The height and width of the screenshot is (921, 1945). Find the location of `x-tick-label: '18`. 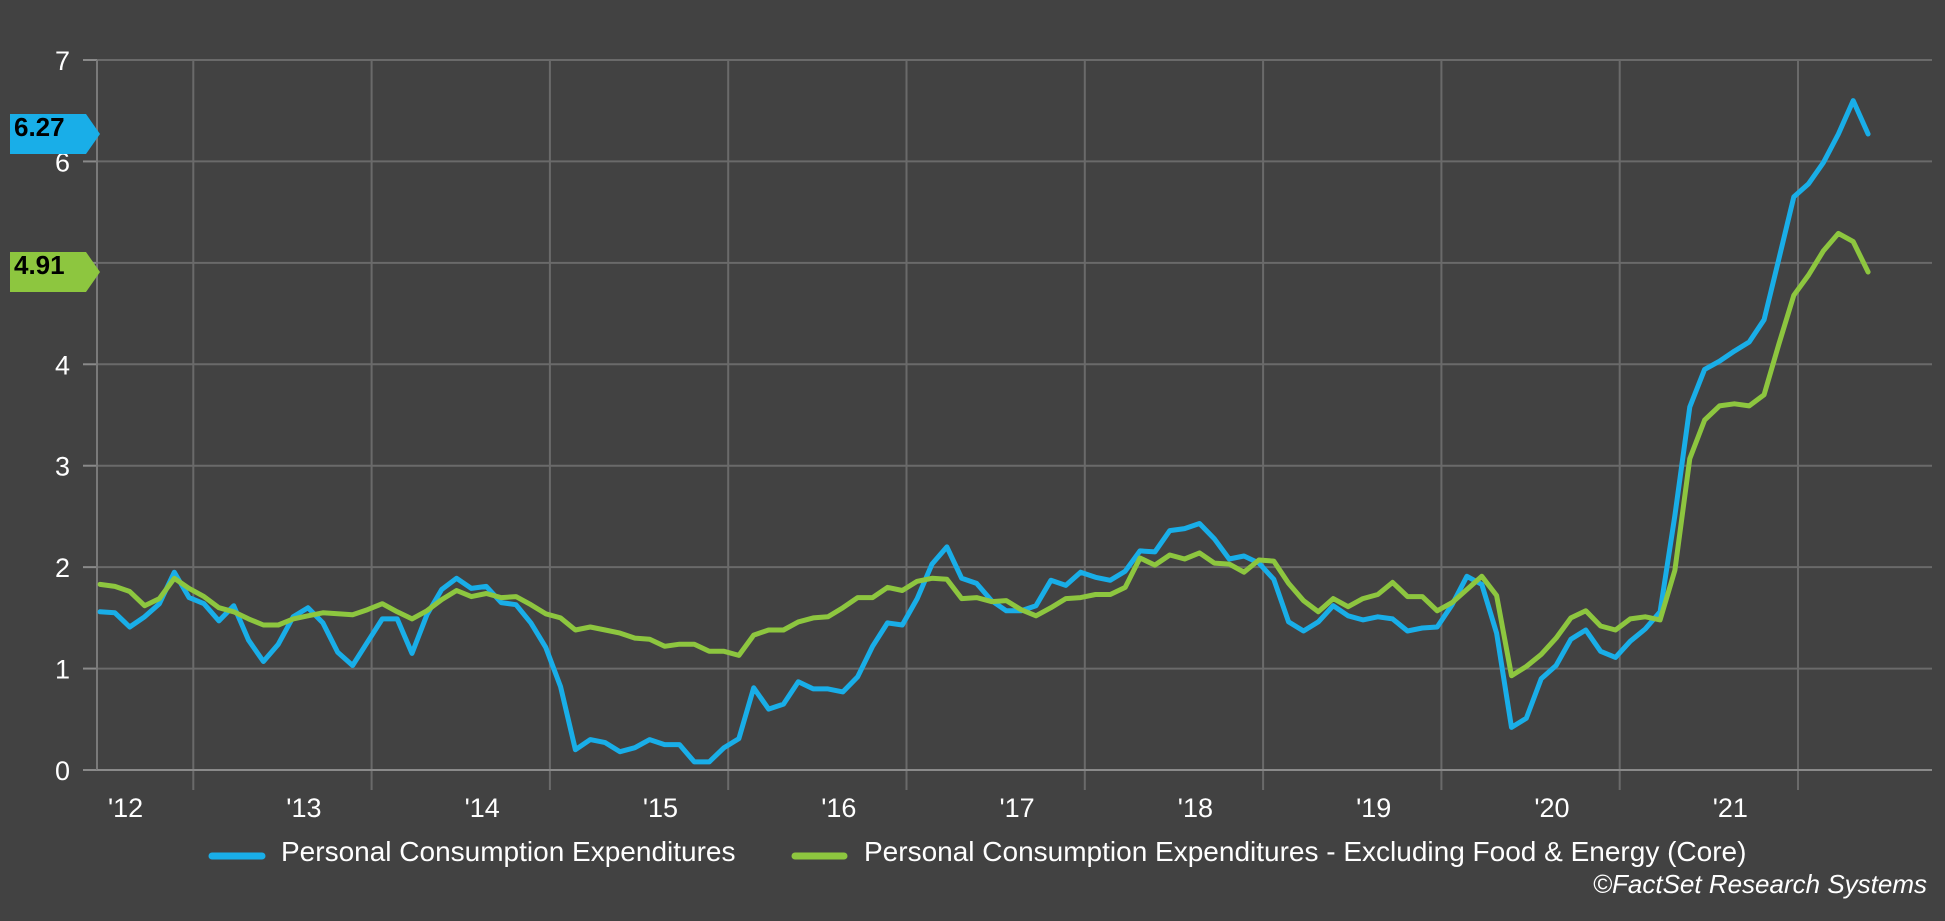

x-tick-label: '18 is located at coordinates (1195, 808).